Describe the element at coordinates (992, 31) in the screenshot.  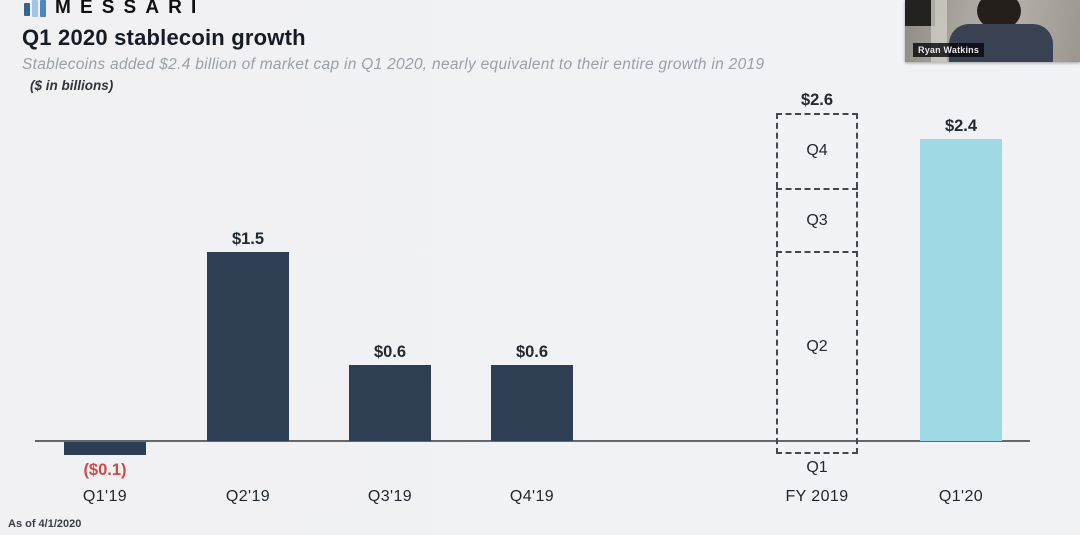
I see `webcam-video-tile: Ryan Watkins` at that location.